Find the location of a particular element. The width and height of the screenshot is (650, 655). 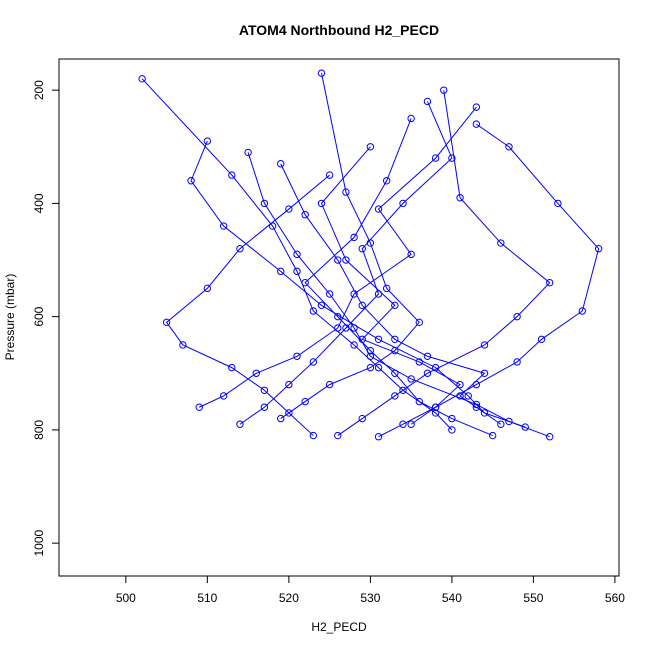

x-tick-label: 550 is located at coordinates (533, 598).